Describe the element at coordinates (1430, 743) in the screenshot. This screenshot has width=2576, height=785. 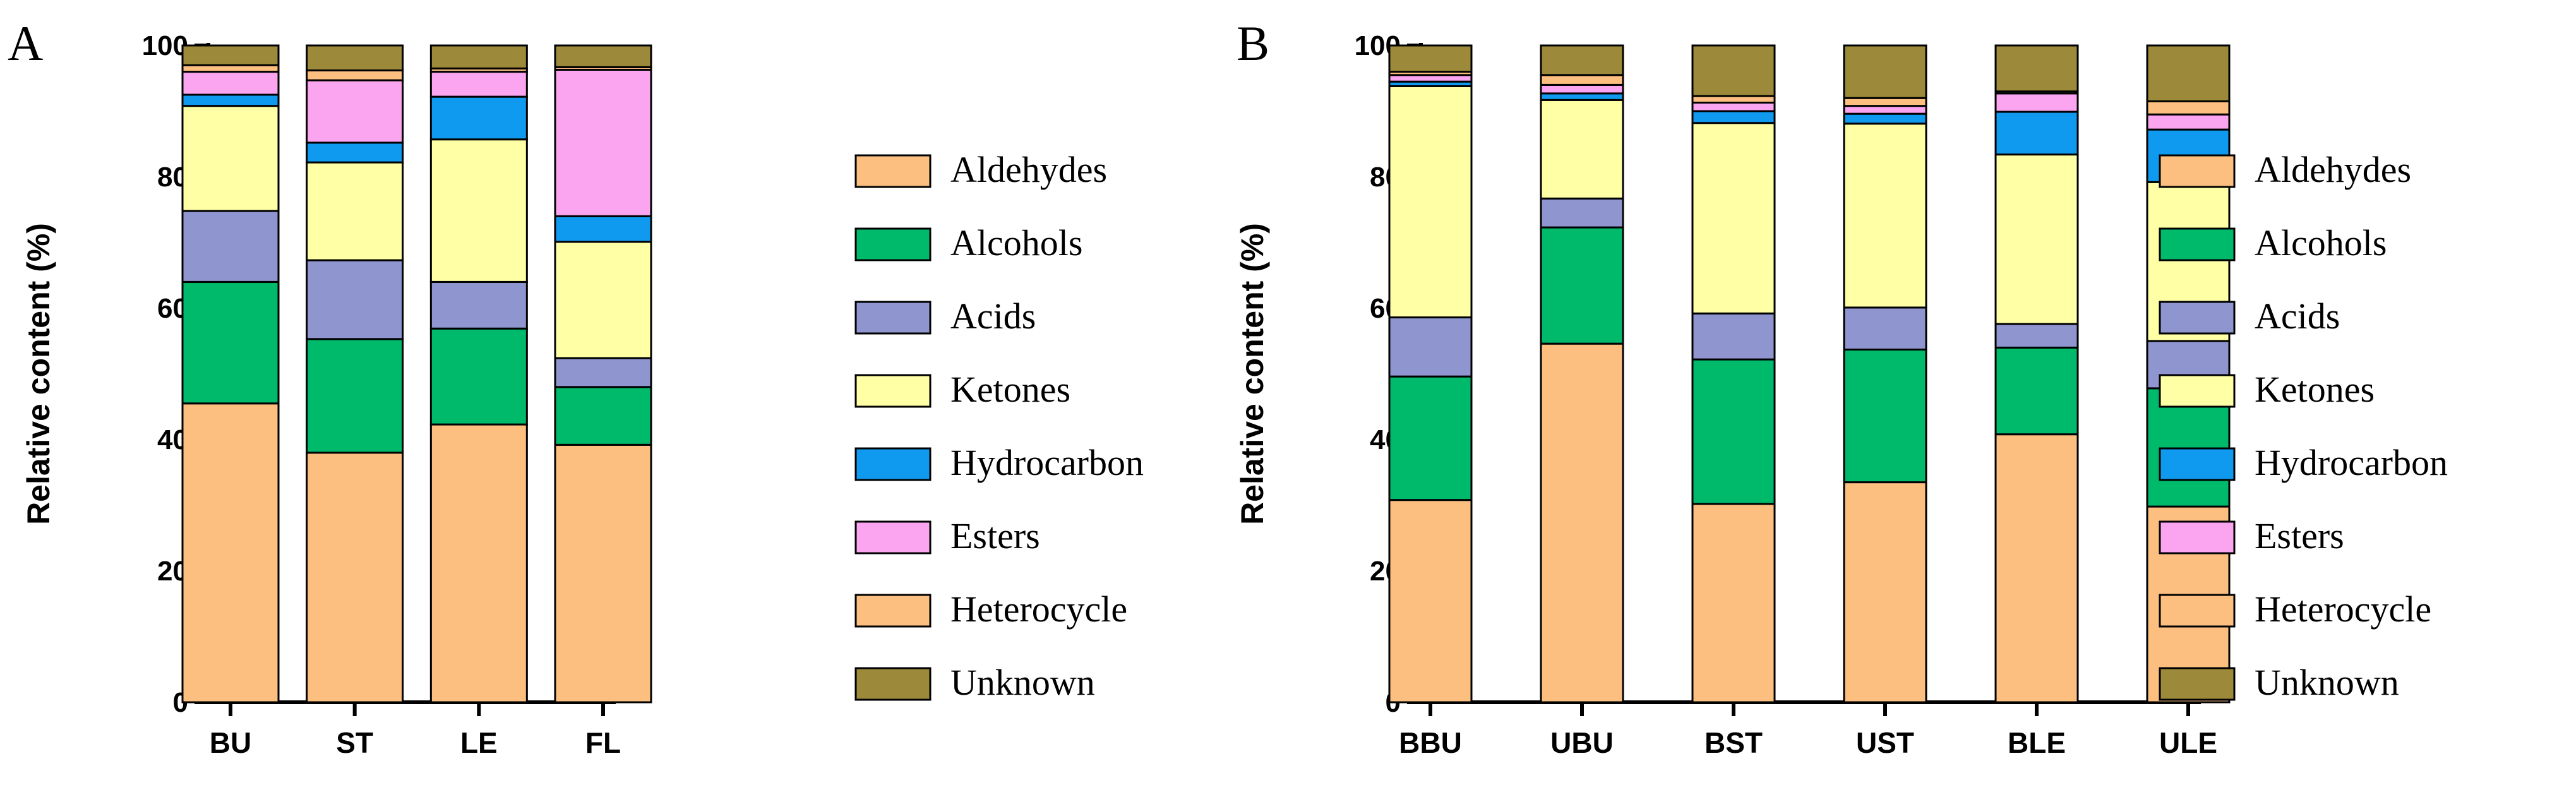
I see `panel-b-x-tick-label: BBU` at that location.